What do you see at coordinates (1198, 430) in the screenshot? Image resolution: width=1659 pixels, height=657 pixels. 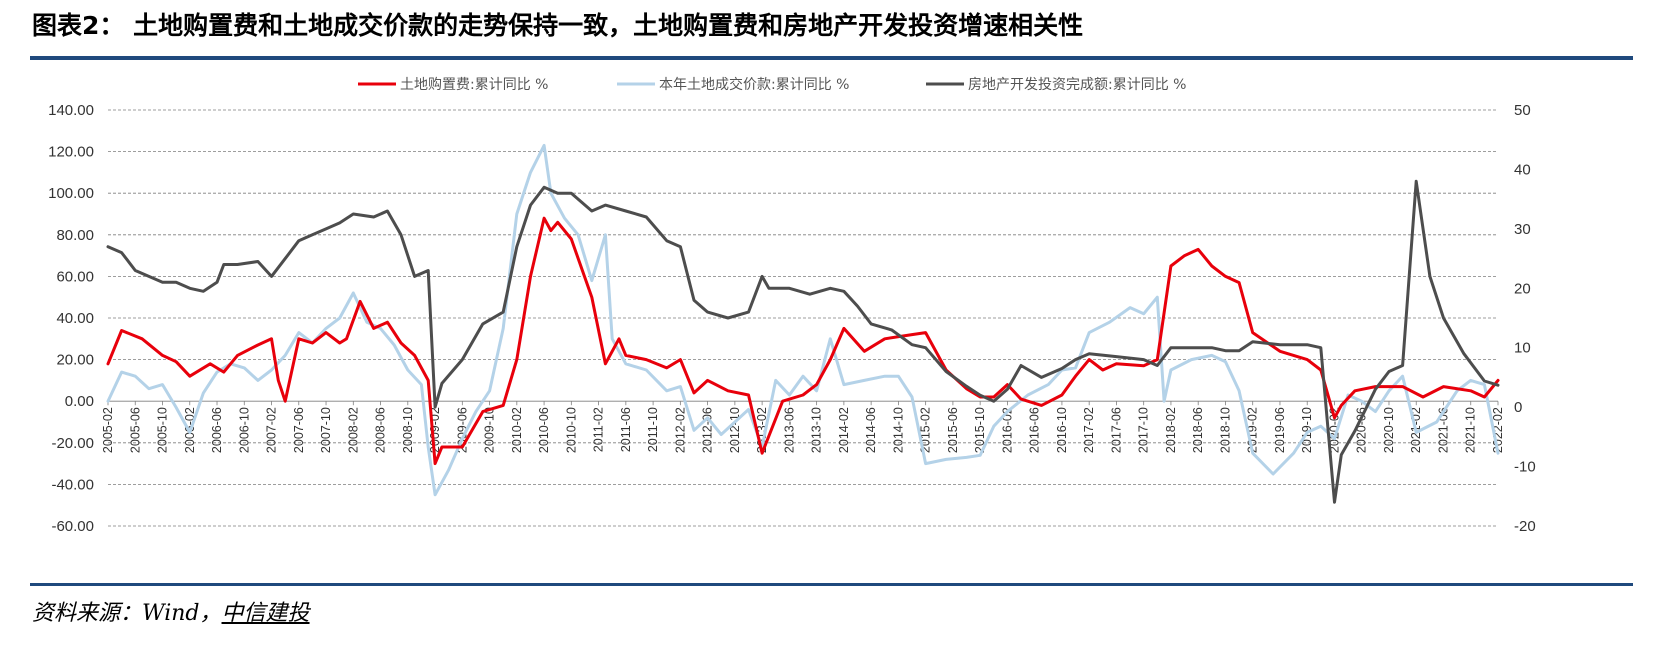 I see `x-tick-label: 2018-06` at bounding box center [1198, 430].